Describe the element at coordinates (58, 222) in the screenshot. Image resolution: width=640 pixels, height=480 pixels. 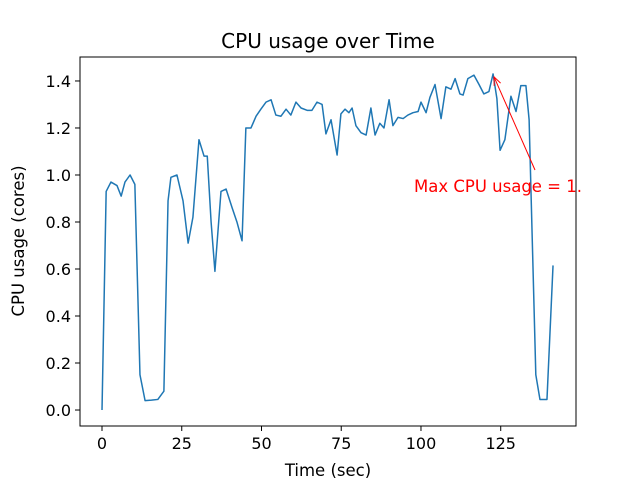
I see `y-tick-label: 0.8` at that location.